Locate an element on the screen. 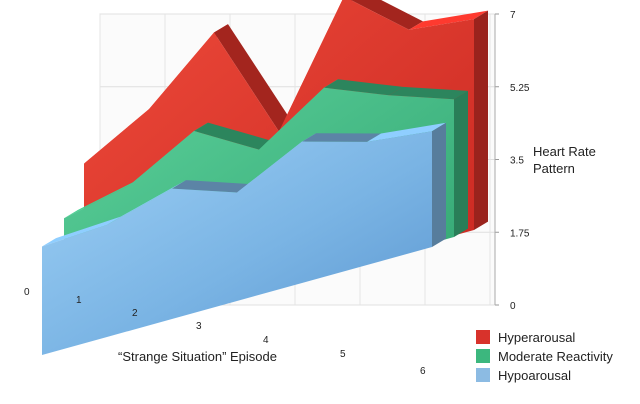 The width and height of the screenshot is (640, 404). y-axis-title: Heart Rate Pattern is located at coordinates (566, 160).